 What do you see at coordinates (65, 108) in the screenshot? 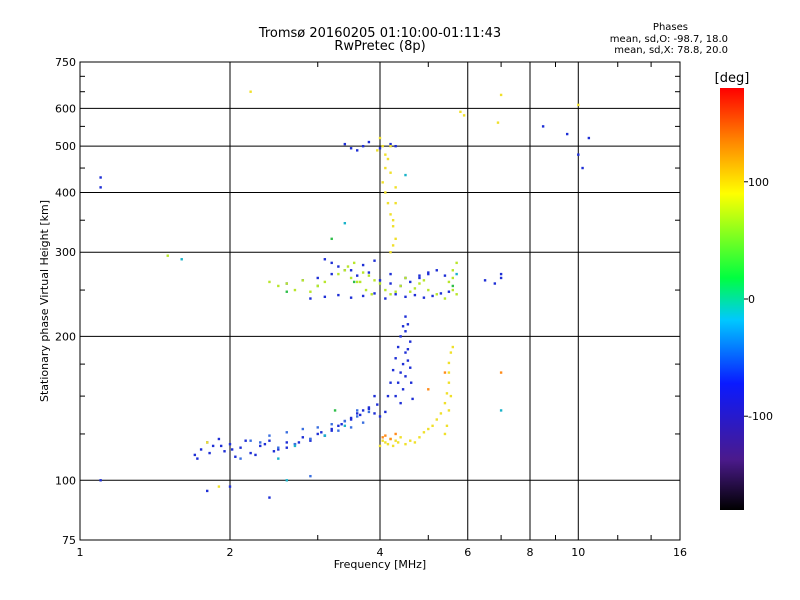
I see `y-tick-label: 600` at bounding box center [65, 108].